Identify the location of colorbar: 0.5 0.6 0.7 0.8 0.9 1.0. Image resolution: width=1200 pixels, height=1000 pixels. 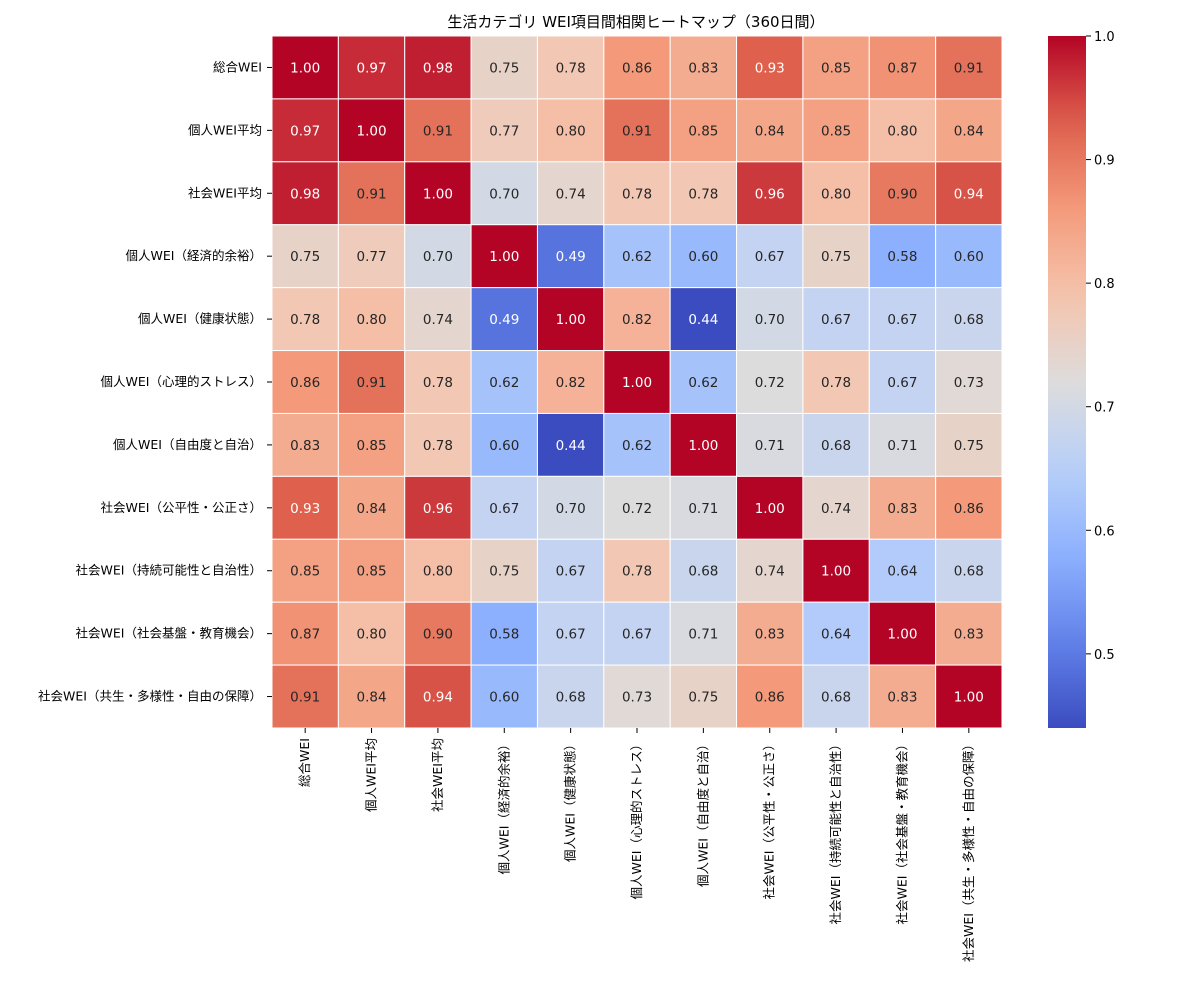
(1081, 379).